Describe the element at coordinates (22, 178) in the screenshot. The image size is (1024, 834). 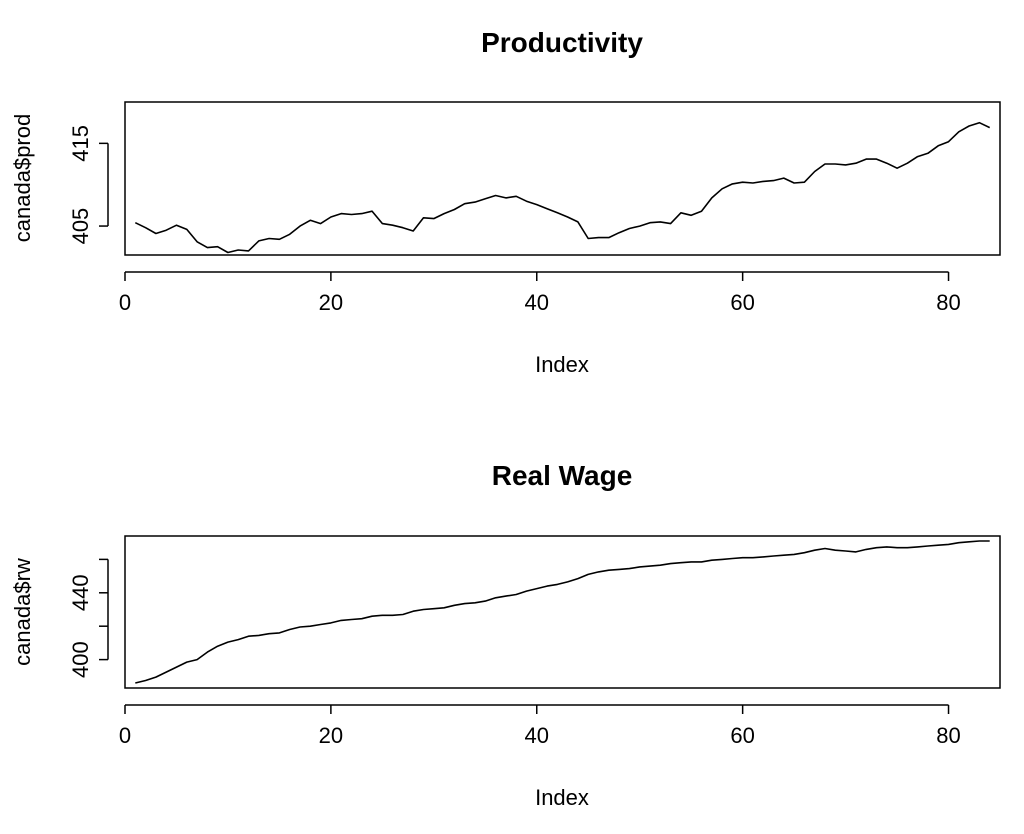
I see `y-axis-label: canada$prod` at that location.